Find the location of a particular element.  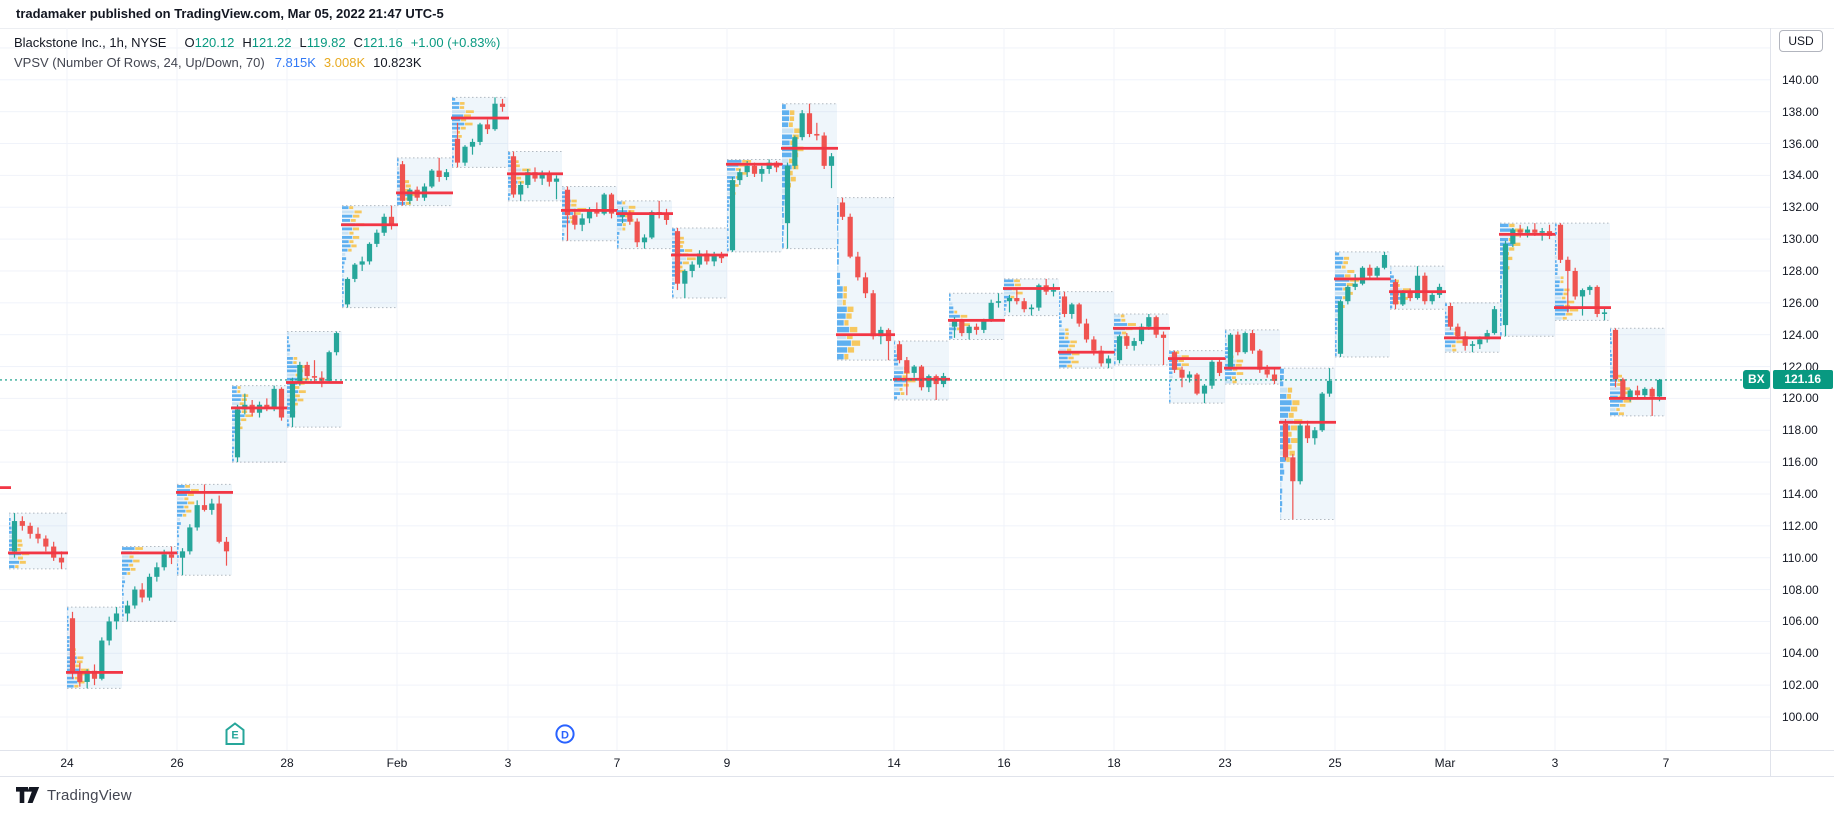

tradingview-logo-icon is located at coordinates (28, 794).